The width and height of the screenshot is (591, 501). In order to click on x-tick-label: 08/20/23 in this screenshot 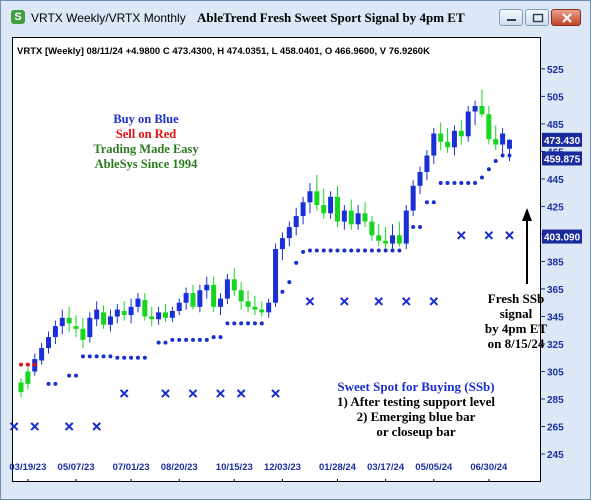, I will do `click(179, 467)`.